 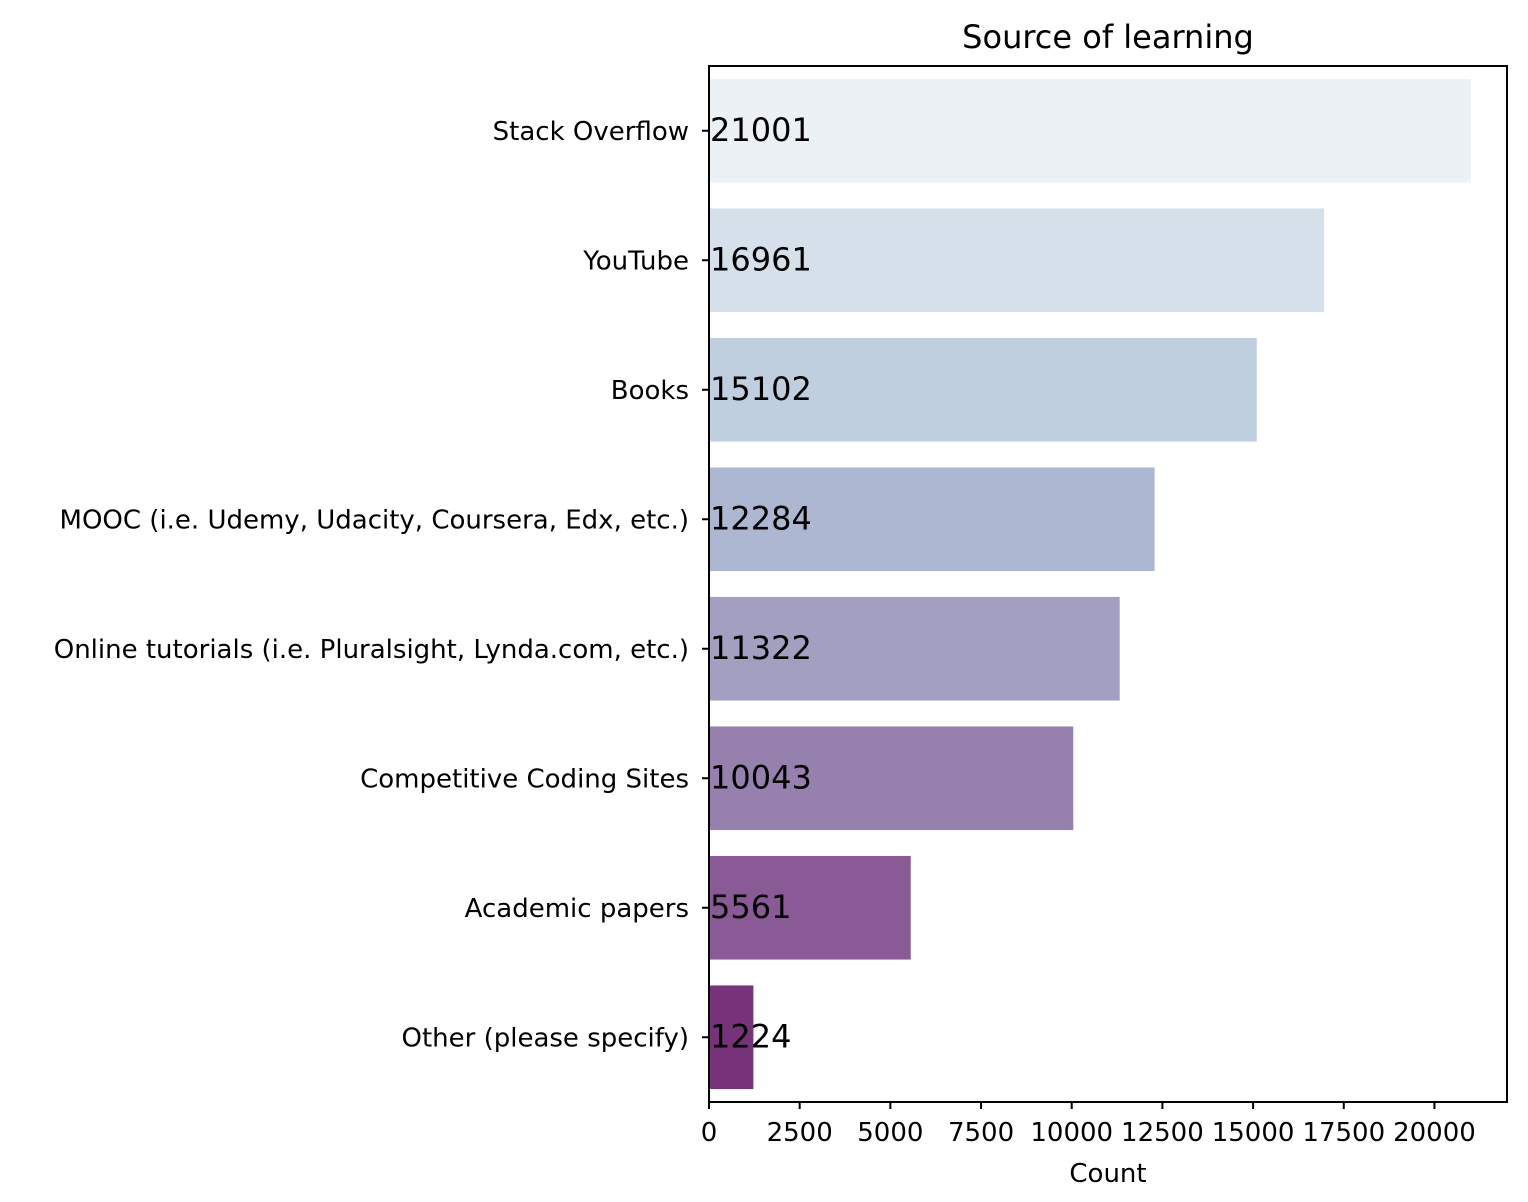 I want to click on x-tick-label: 7500, so click(x=981, y=1133).